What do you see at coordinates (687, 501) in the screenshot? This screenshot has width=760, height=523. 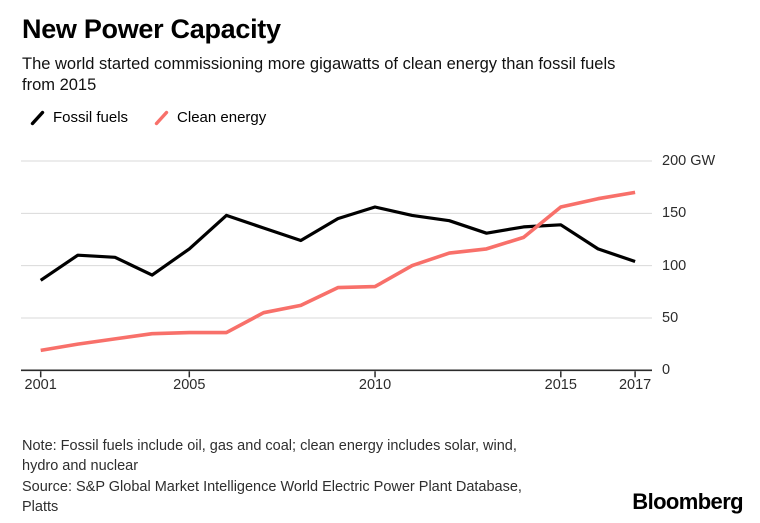 I see `bloomberg-logo: Bloomberg` at bounding box center [687, 501].